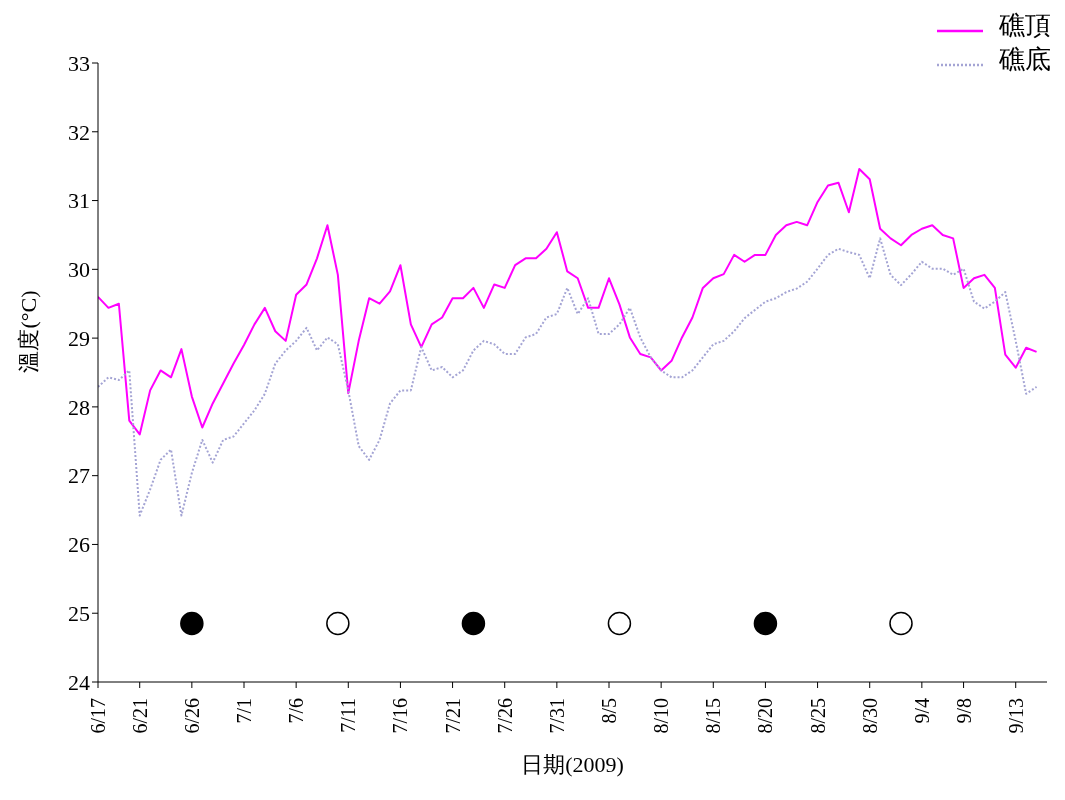 This screenshot has height=800, width=1065. What do you see at coordinates (79, 545) in the screenshot?
I see `y-tick-label: 26` at bounding box center [79, 545].